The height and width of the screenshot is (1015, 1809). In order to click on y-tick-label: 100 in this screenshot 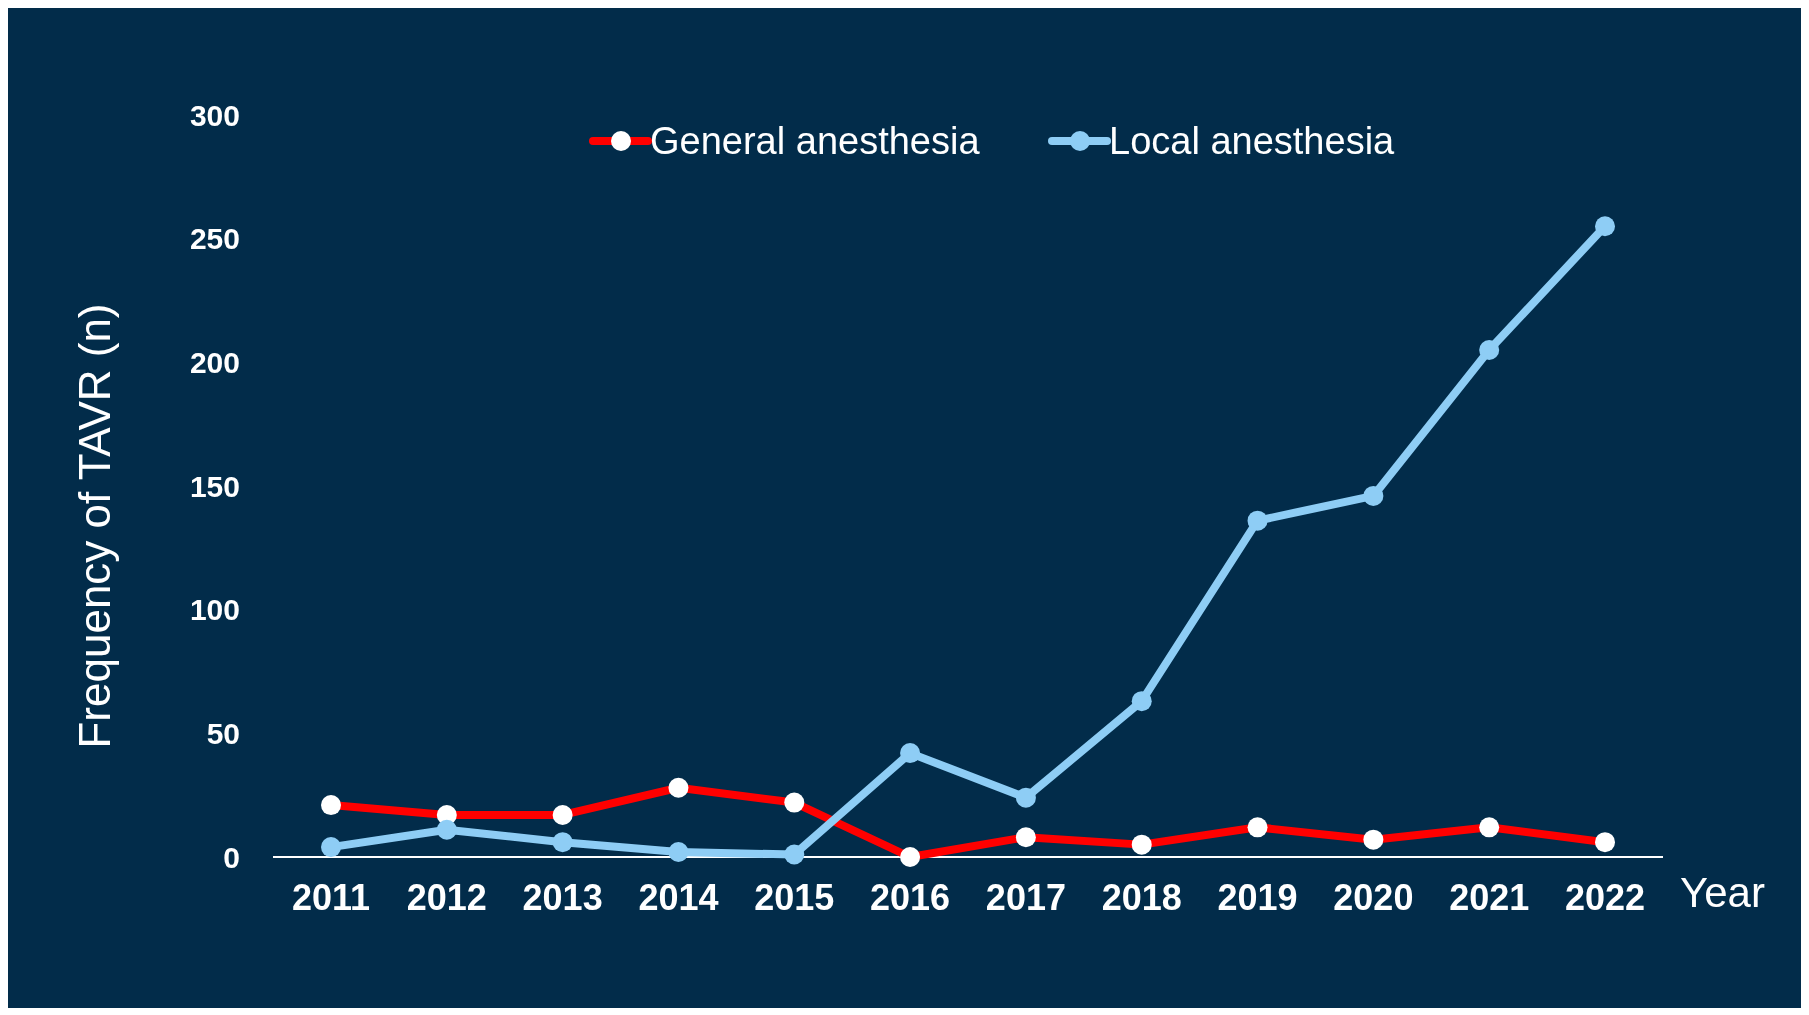, I will do `click(214, 610)`.